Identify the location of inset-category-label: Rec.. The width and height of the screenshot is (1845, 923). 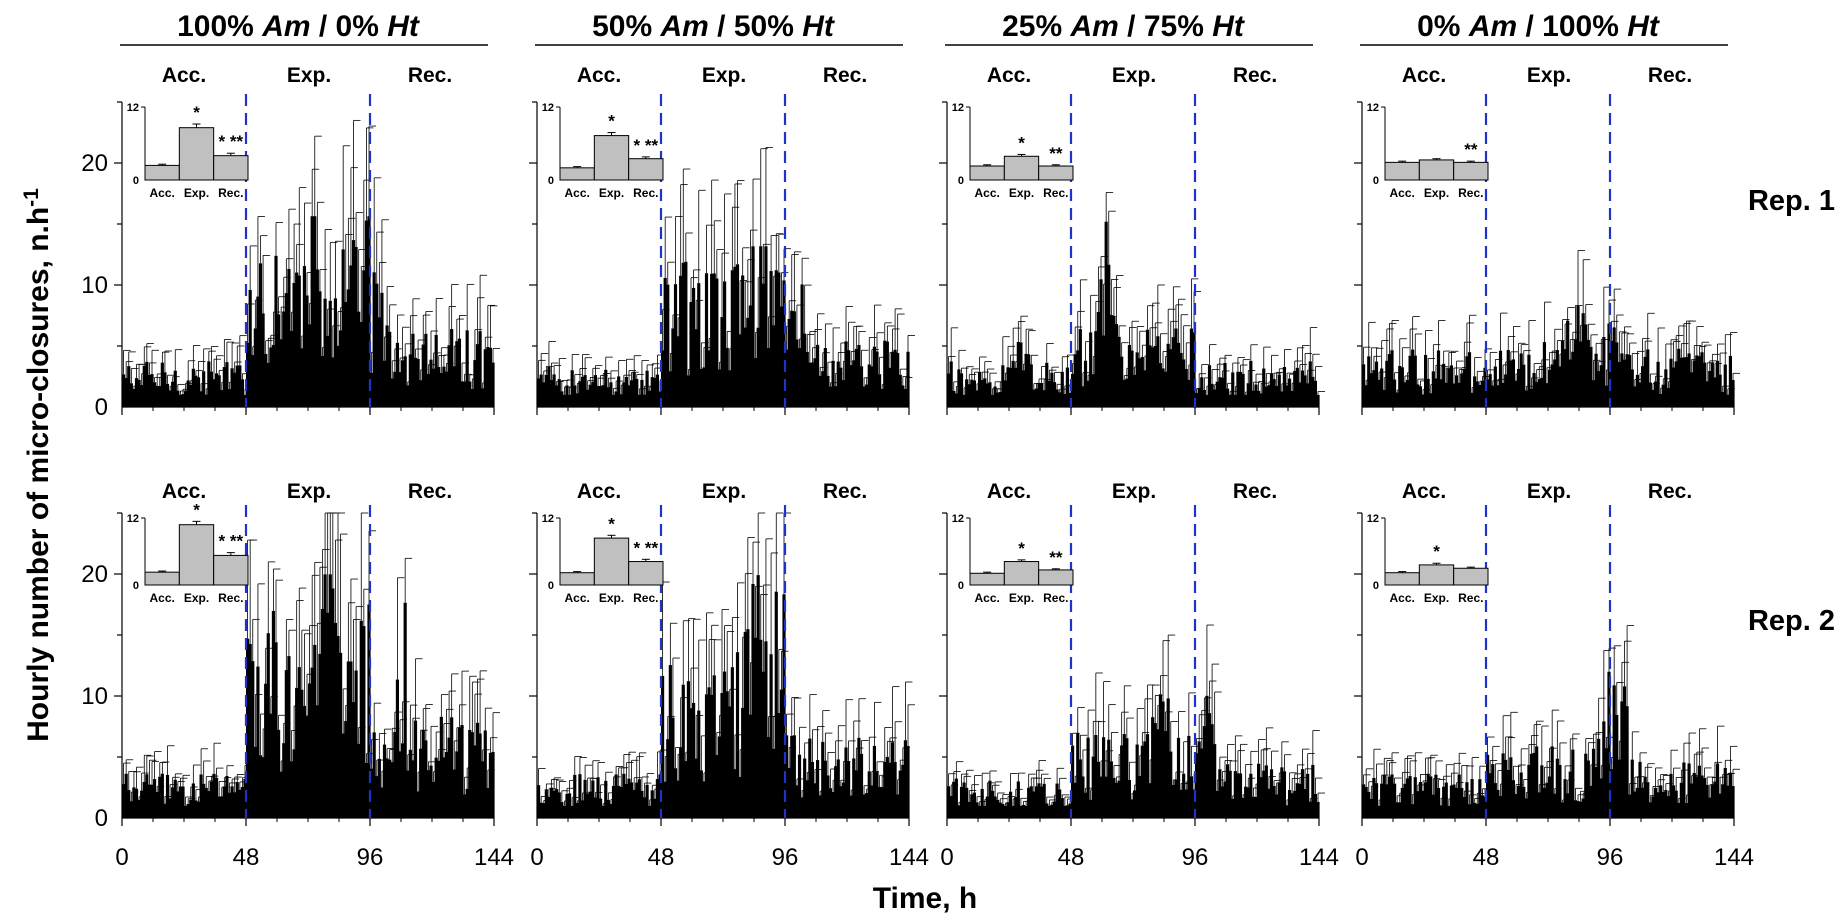
(1055, 193).